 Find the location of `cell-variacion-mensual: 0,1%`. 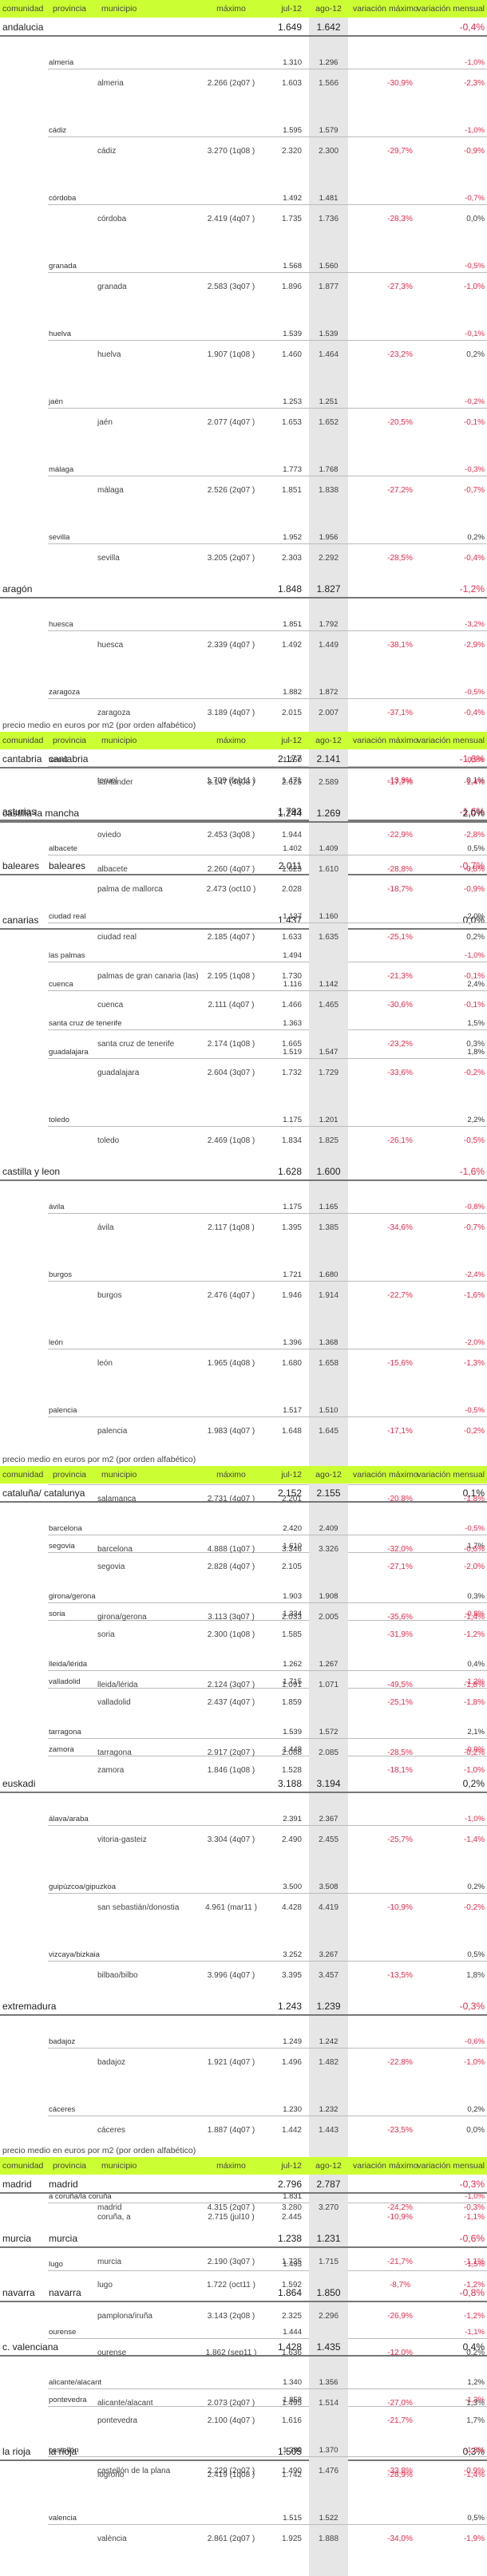

cell-variacion-mensual: 0,1% is located at coordinates (473, 1493).